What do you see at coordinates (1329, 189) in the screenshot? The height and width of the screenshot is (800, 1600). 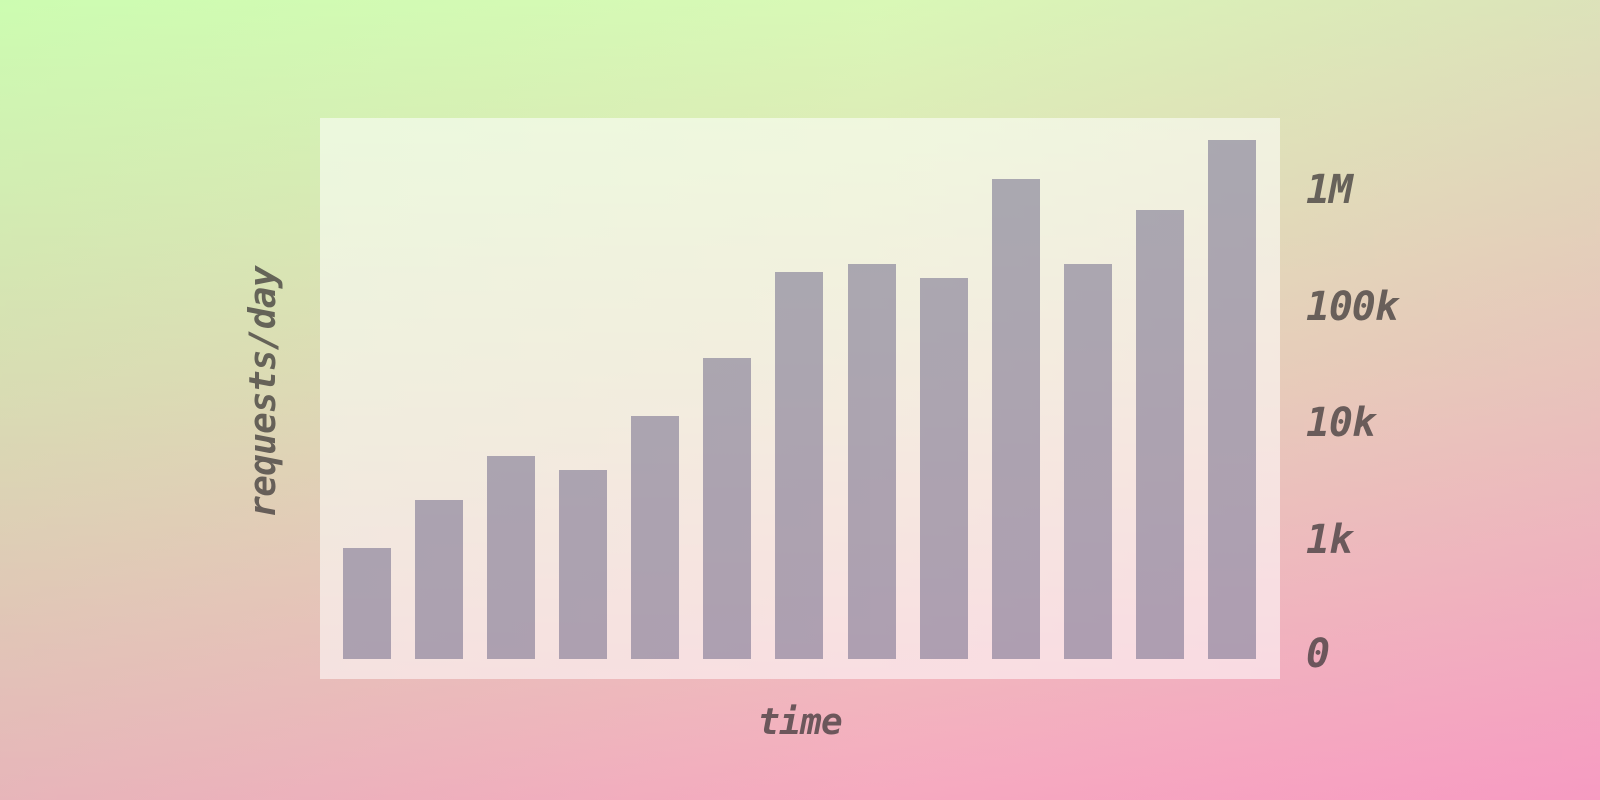 I see `y-tick-label: 1M` at bounding box center [1329, 189].